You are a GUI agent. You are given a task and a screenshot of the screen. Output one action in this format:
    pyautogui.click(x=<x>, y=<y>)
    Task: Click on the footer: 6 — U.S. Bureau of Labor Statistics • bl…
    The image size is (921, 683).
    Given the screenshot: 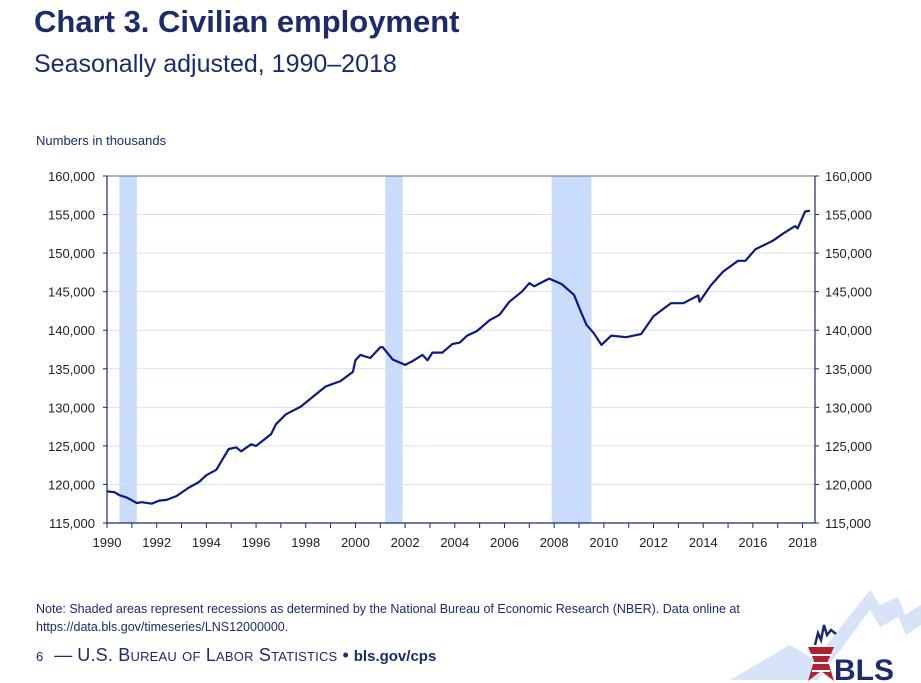 What is the action you would take?
    pyautogui.click(x=236, y=655)
    